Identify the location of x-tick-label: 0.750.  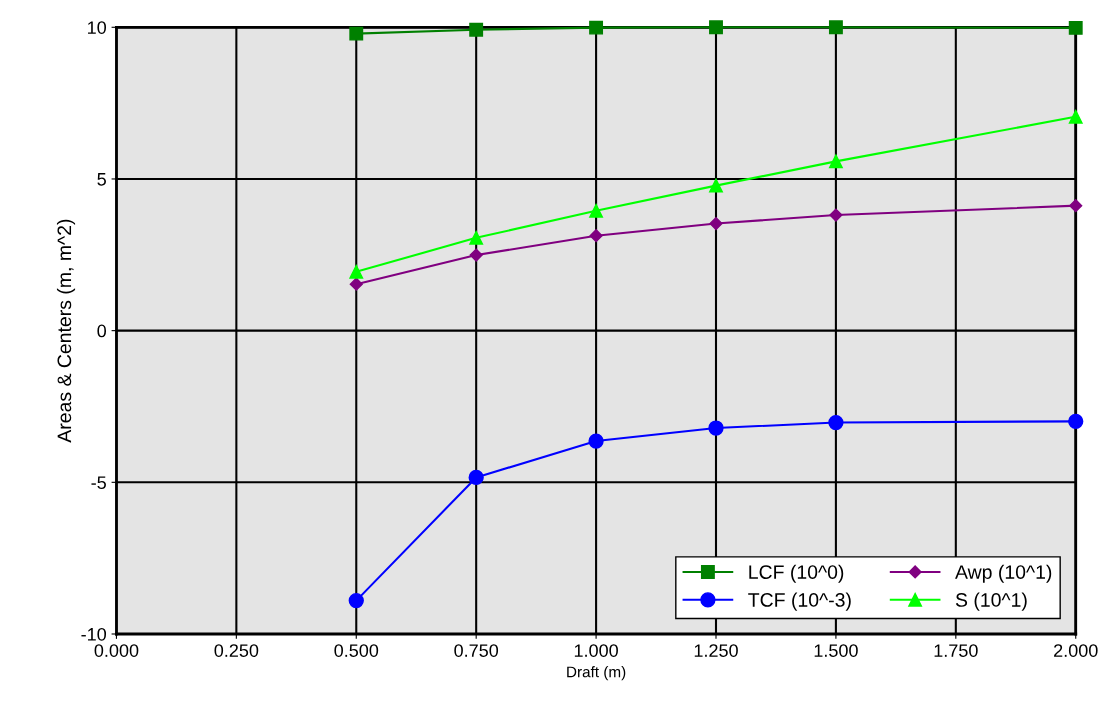
(476, 650).